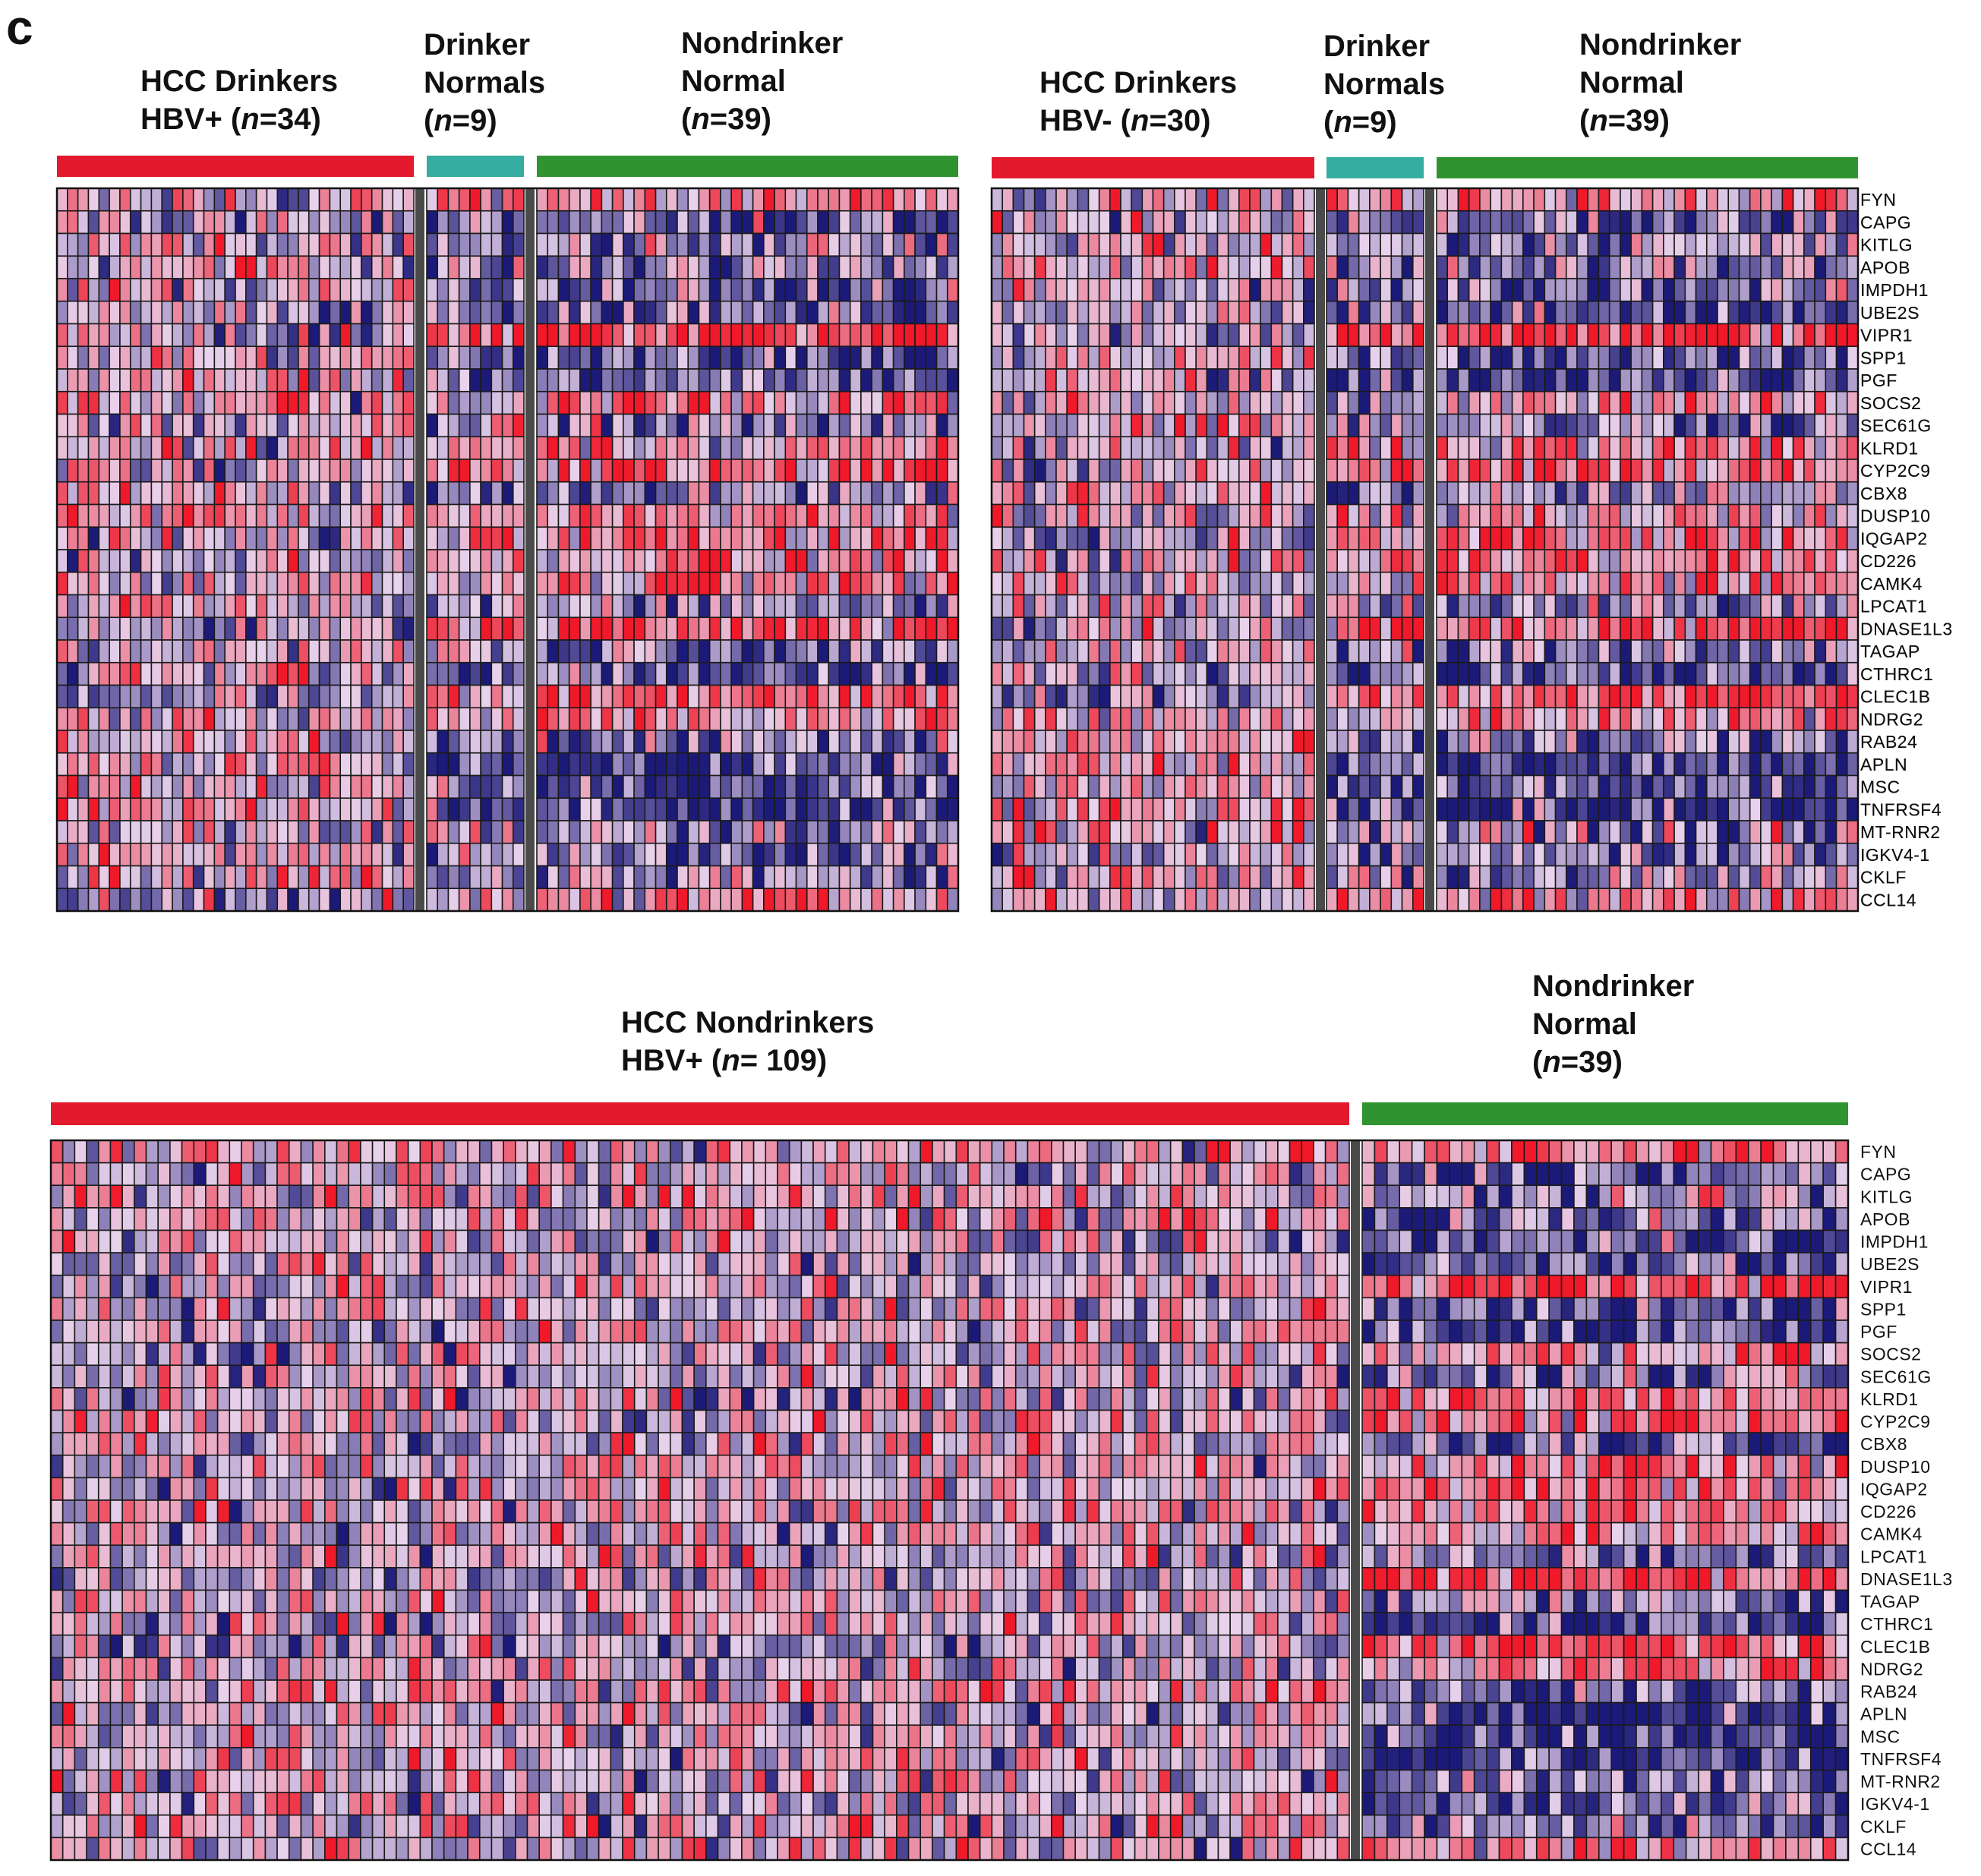 This screenshot has width=1981, height=1876. What do you see at coordinates (1890, 403) in the screenshot?
I see `gene-label: SOCS2` at bounding box center [1890, 403].